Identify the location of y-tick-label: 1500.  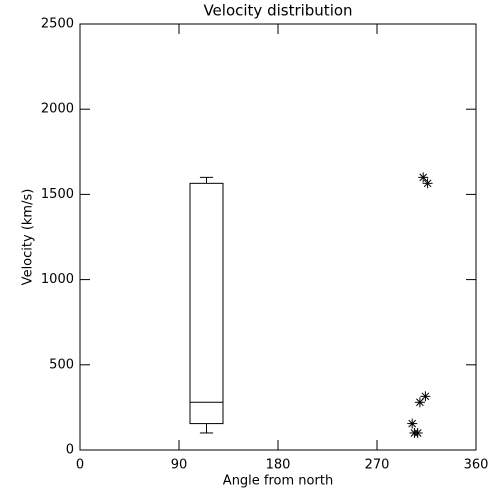
(57, 194).